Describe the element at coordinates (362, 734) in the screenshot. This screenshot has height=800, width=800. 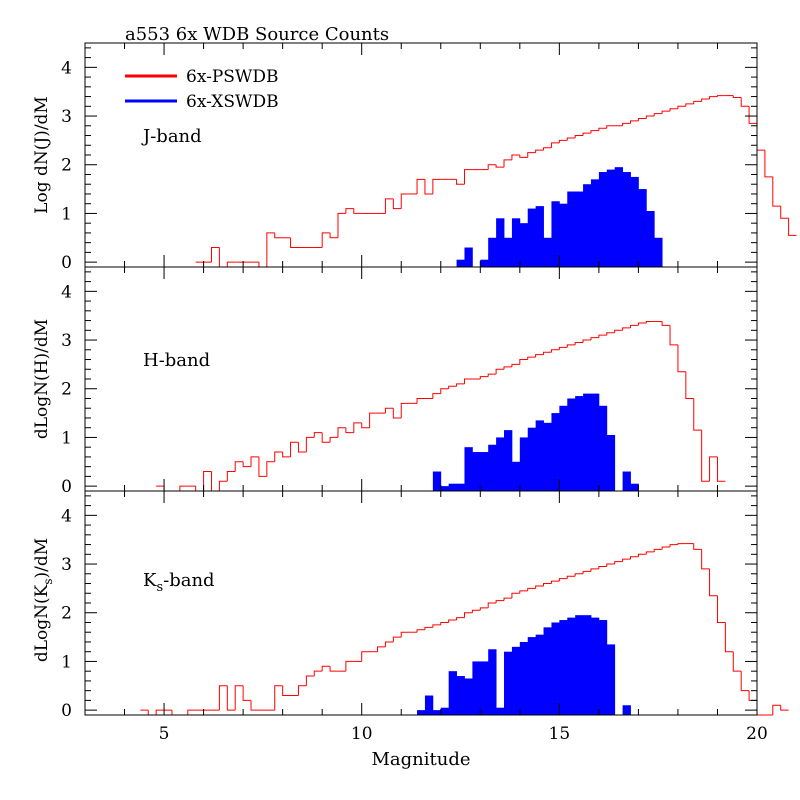
I see `x-tick-label: 10` at that location.